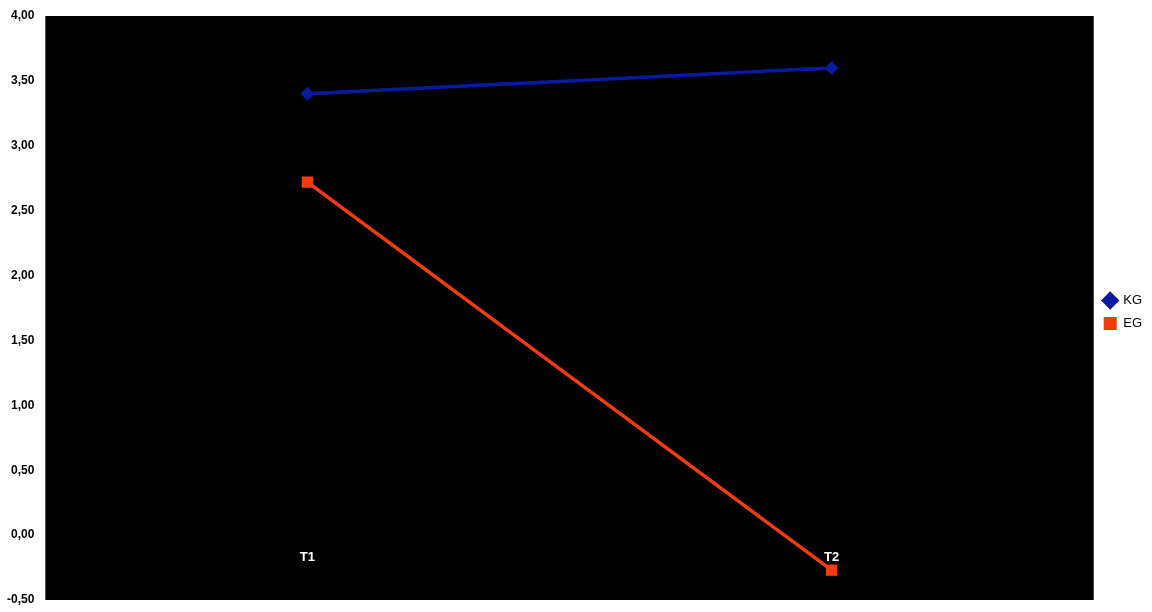 Image resolution: width=1152 pixels, height=612 pixels. I want to click on y-tick-label: -0,50, so click(20, 599).